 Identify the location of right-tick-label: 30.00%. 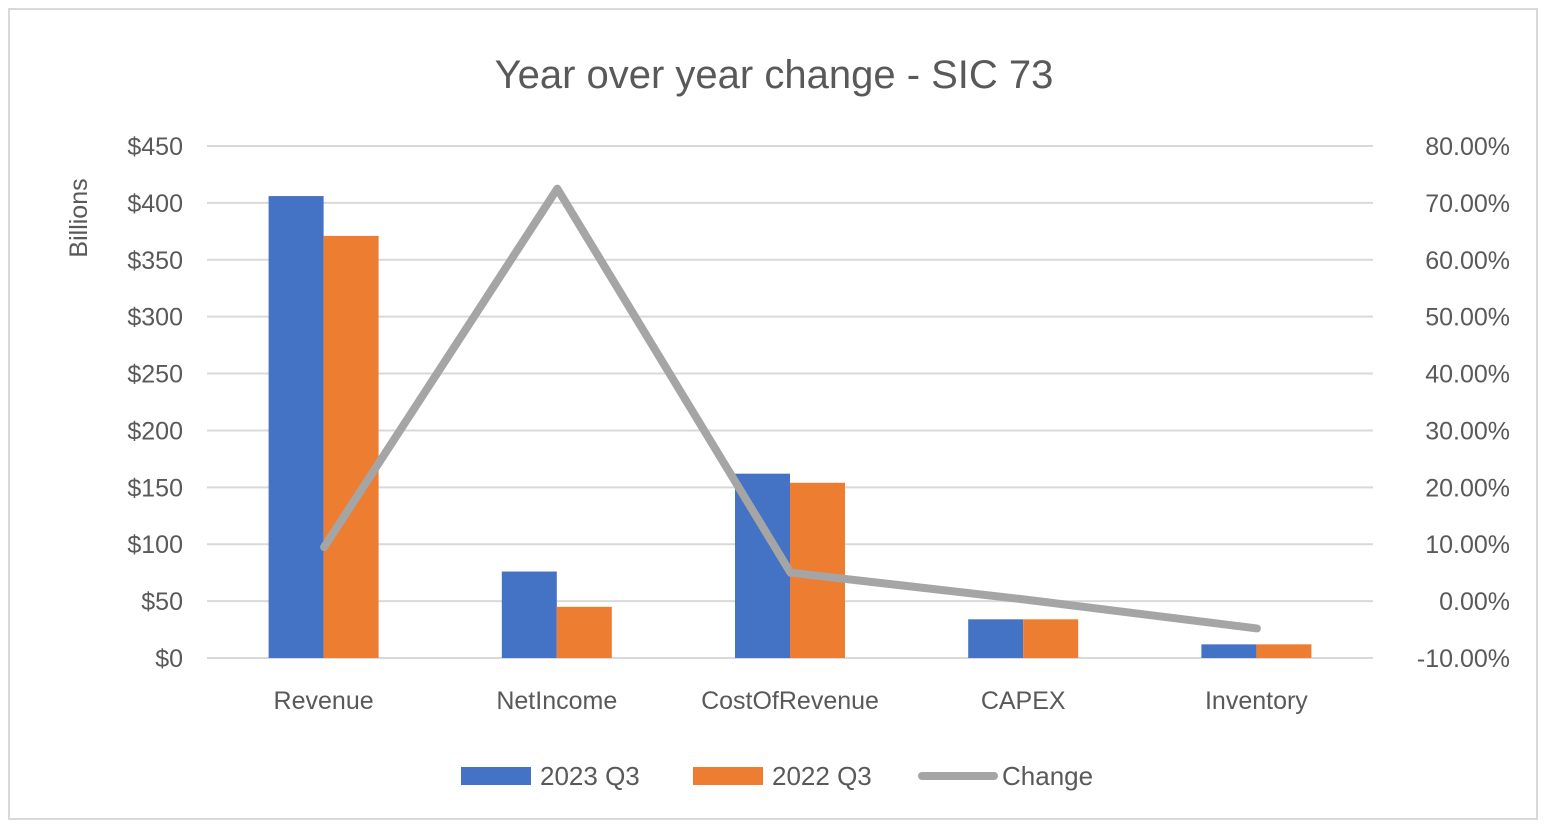
(1467, 431).